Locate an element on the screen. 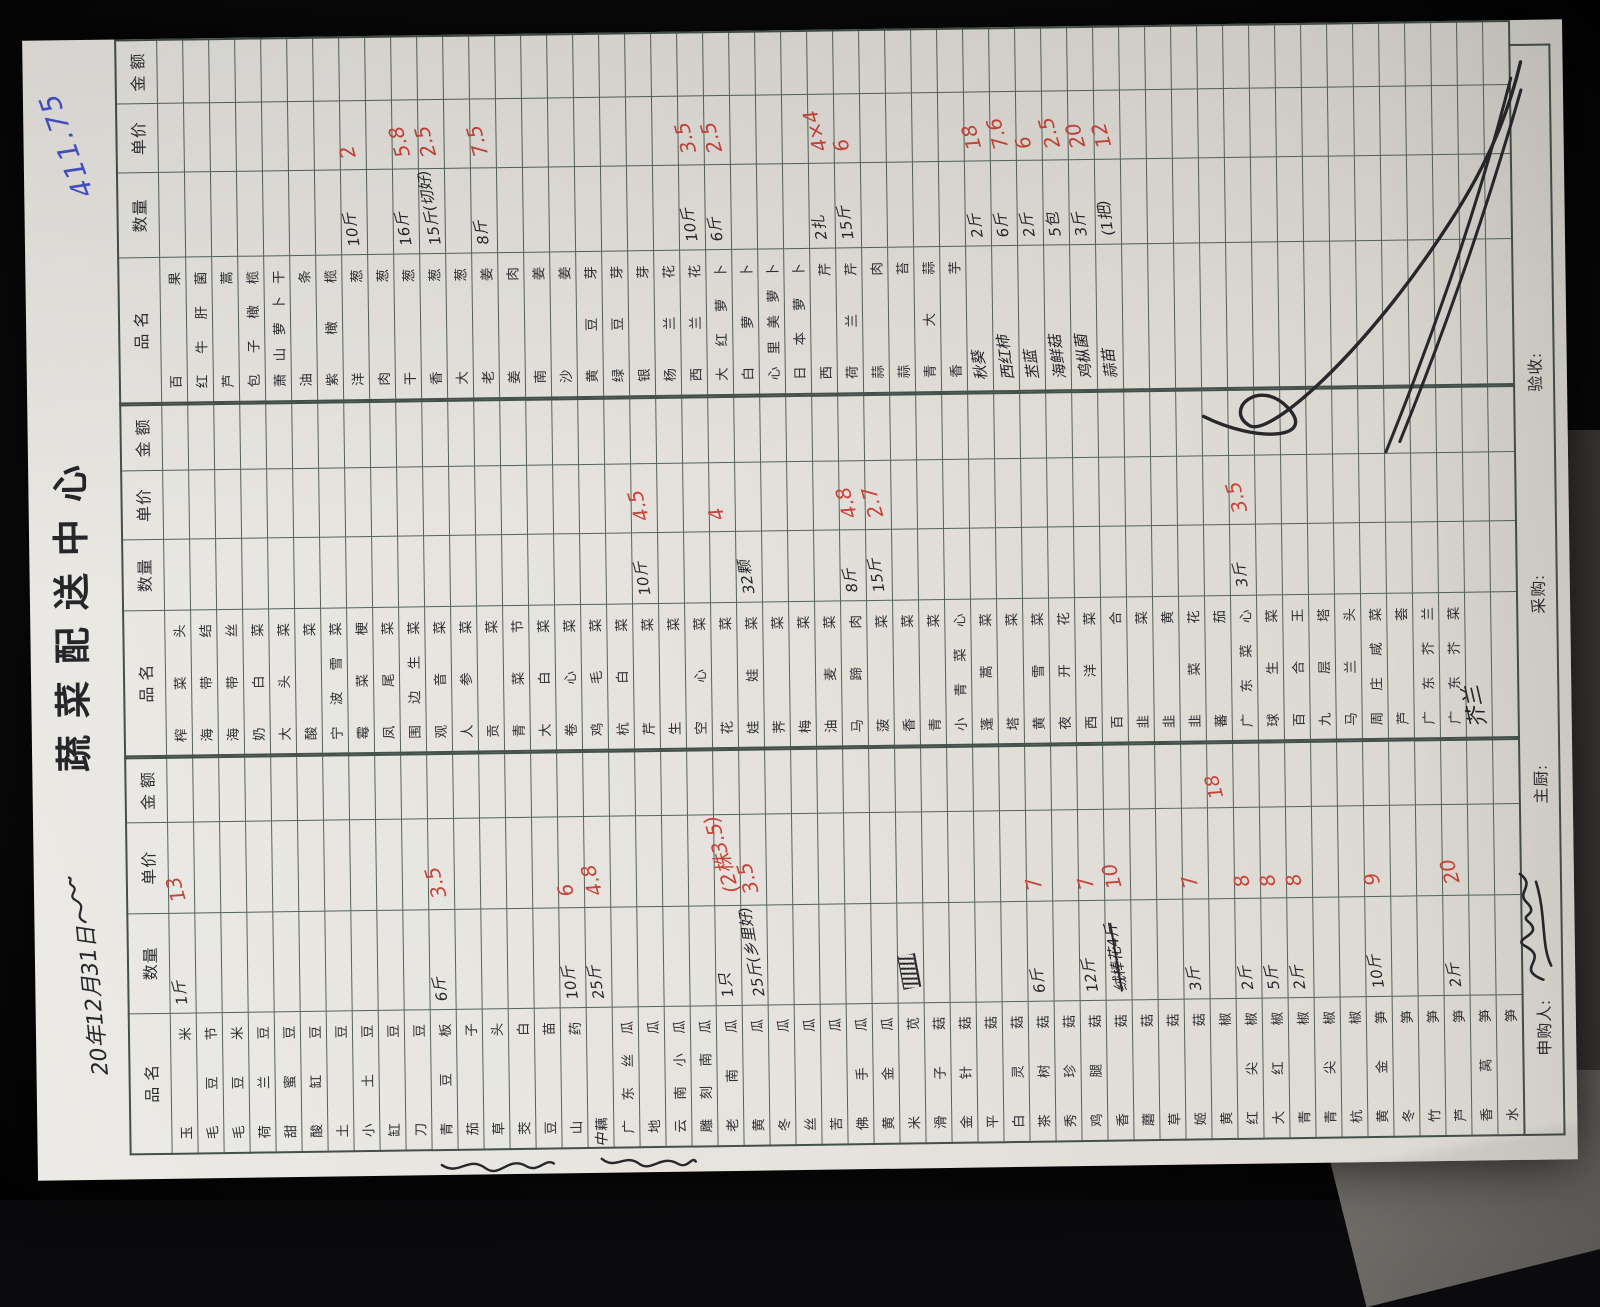  handwritten-item-name: 蒜苗 is located at coordinates (1109, 363).